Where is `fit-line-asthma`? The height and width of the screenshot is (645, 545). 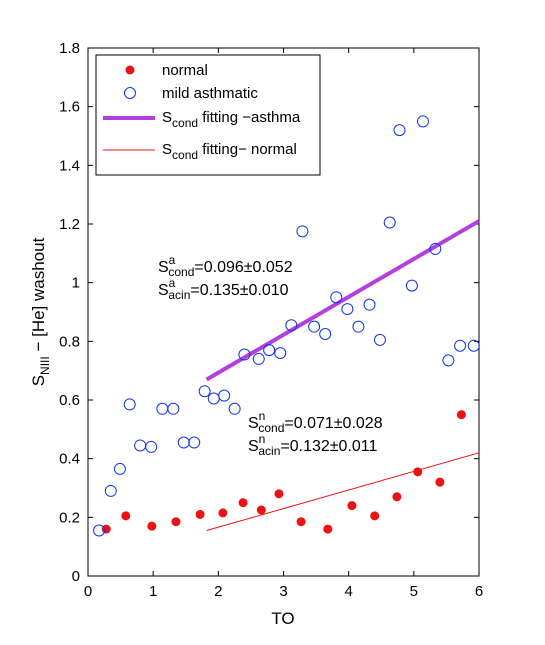 fit-line-asthma is located at coordinates (343, 300).